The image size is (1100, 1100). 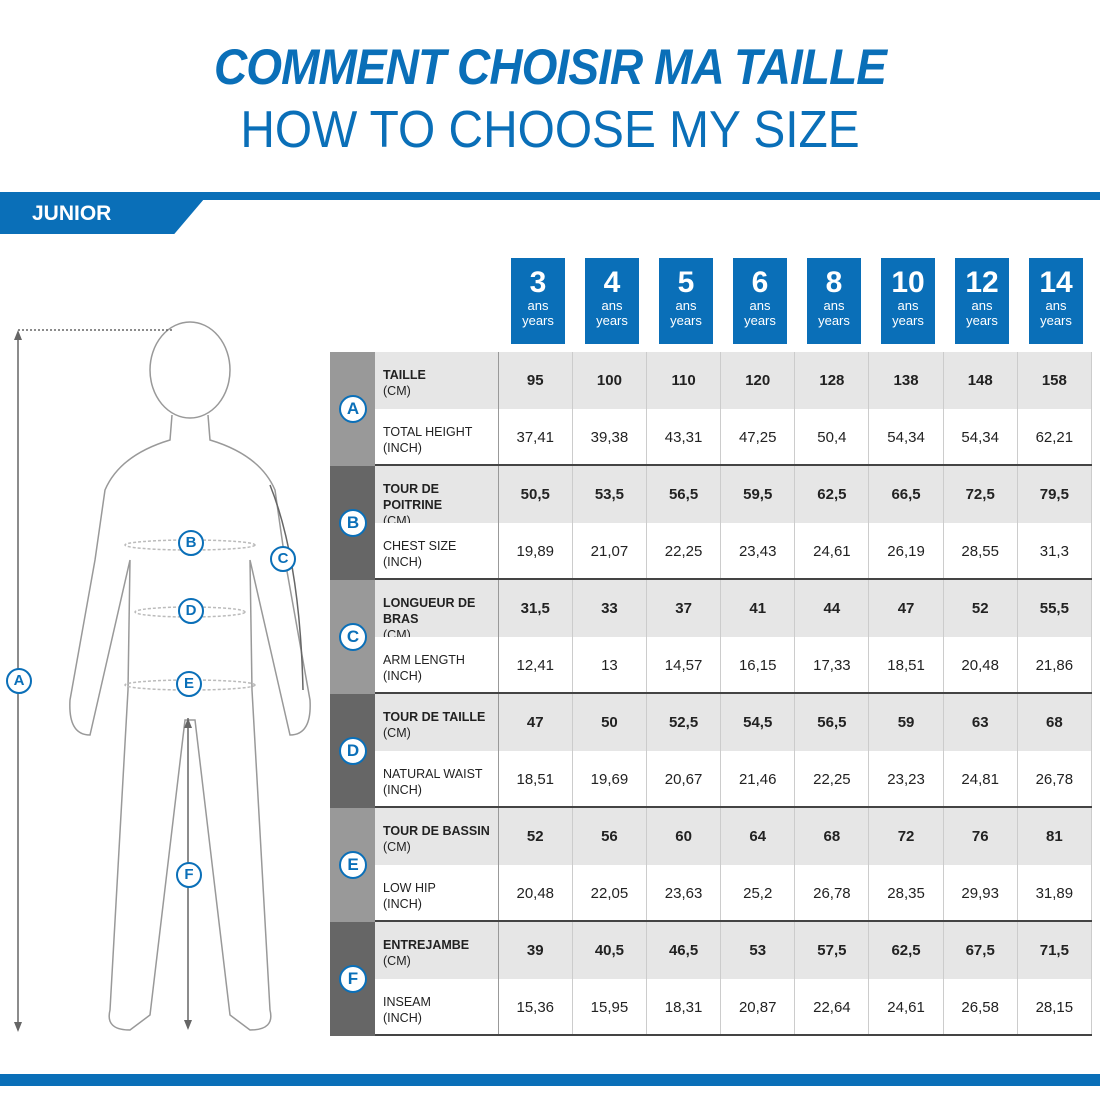 What do you see at coordinates (832, 778) in the screenshot?
I see `table-cell: 22,25` at bounding box center [832, 778].